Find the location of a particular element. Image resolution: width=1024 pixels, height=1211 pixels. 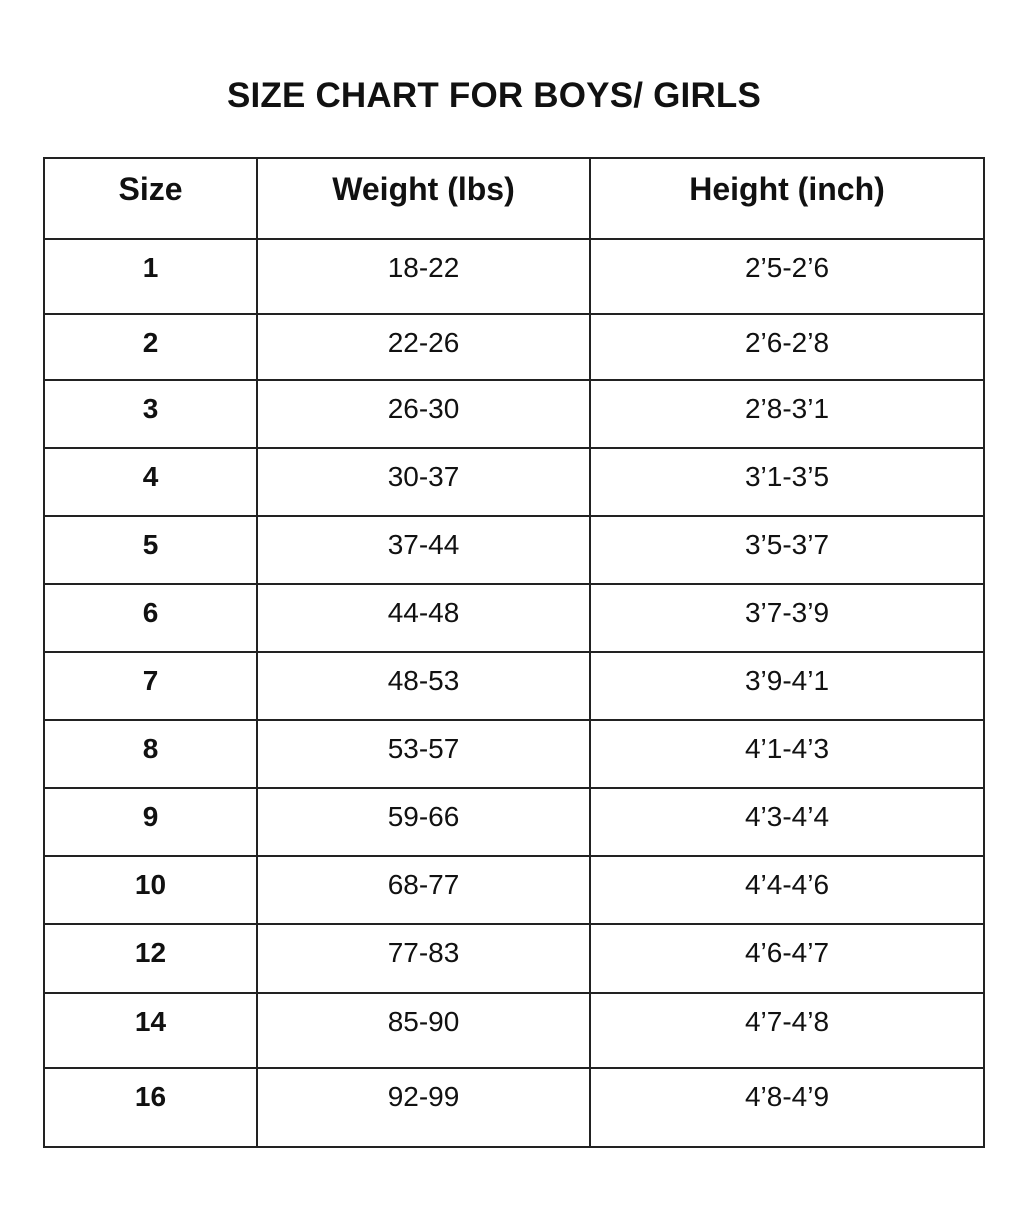

table-row: 14 85-90 4’7-4’8 is located at coordinates (514, 1030).